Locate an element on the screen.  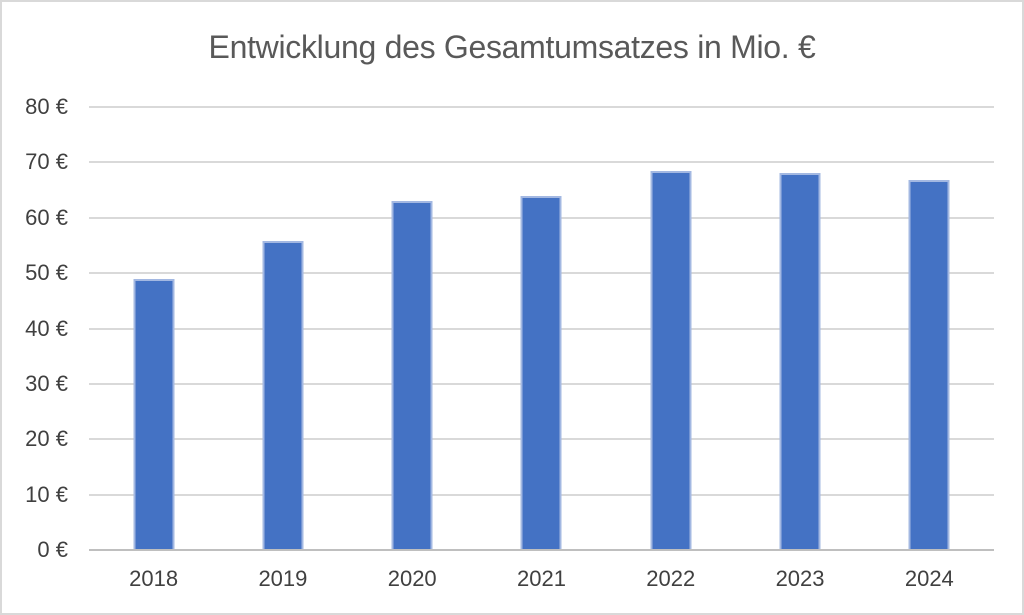
x-axis-labels: 2018 2019 2020 2021 2022 2023 2024 is located at coordinates (541, 579).